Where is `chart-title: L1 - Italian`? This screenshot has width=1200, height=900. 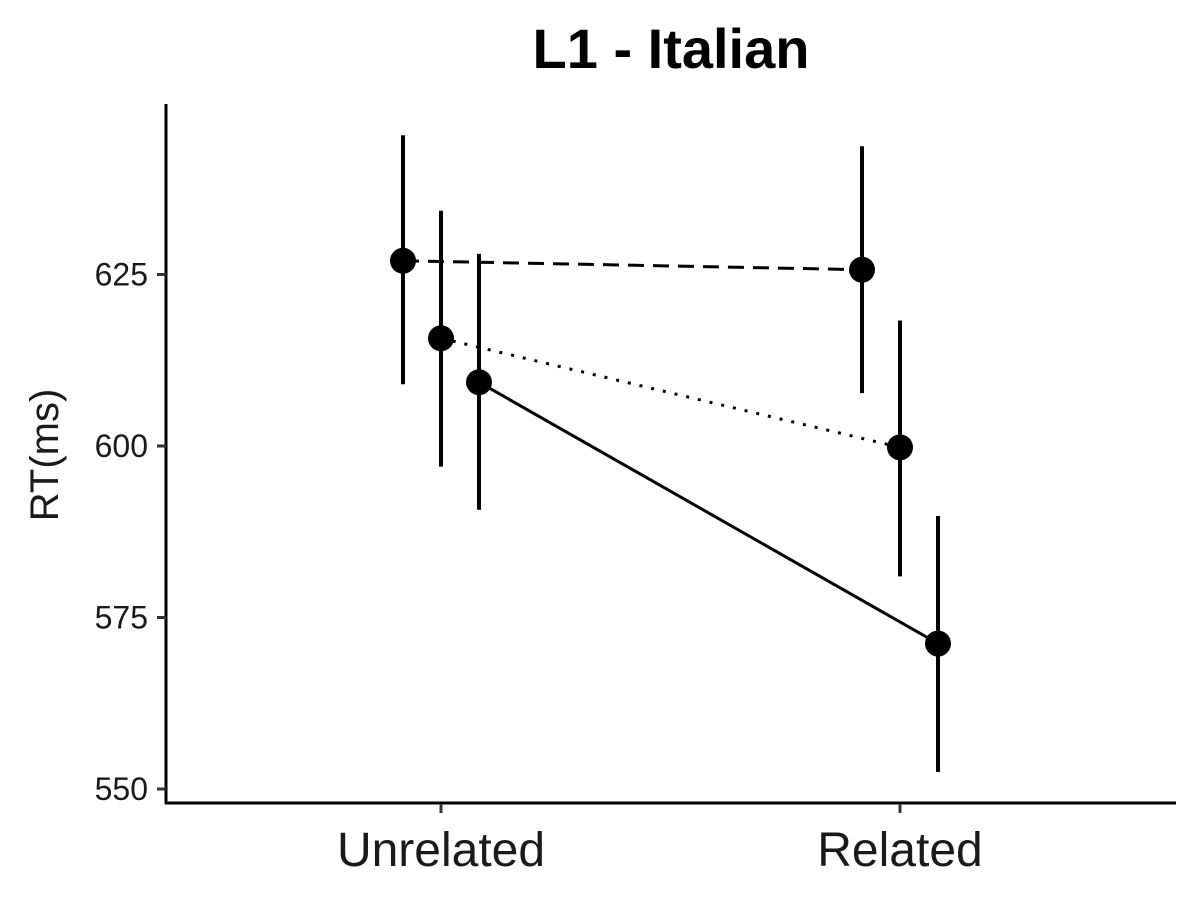 chart-title: L1 - Italian is located at coordinates (671, 48).